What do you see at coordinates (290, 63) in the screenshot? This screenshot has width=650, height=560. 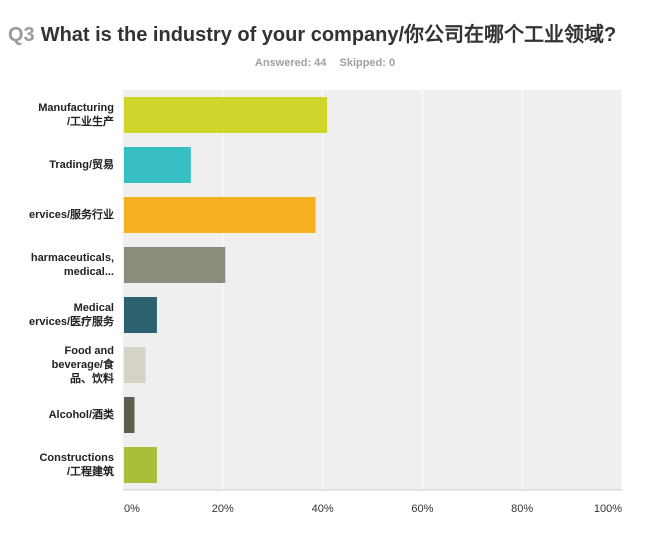 I see `answered-count: Answered: 44` at bounding box center [290, 63].